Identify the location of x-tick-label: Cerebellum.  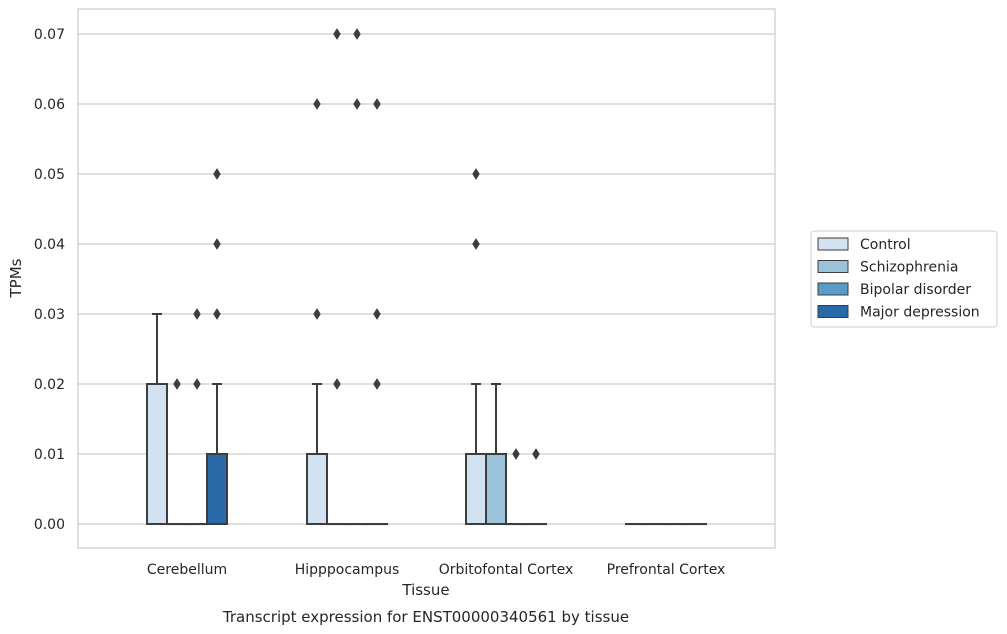
(187, 570).